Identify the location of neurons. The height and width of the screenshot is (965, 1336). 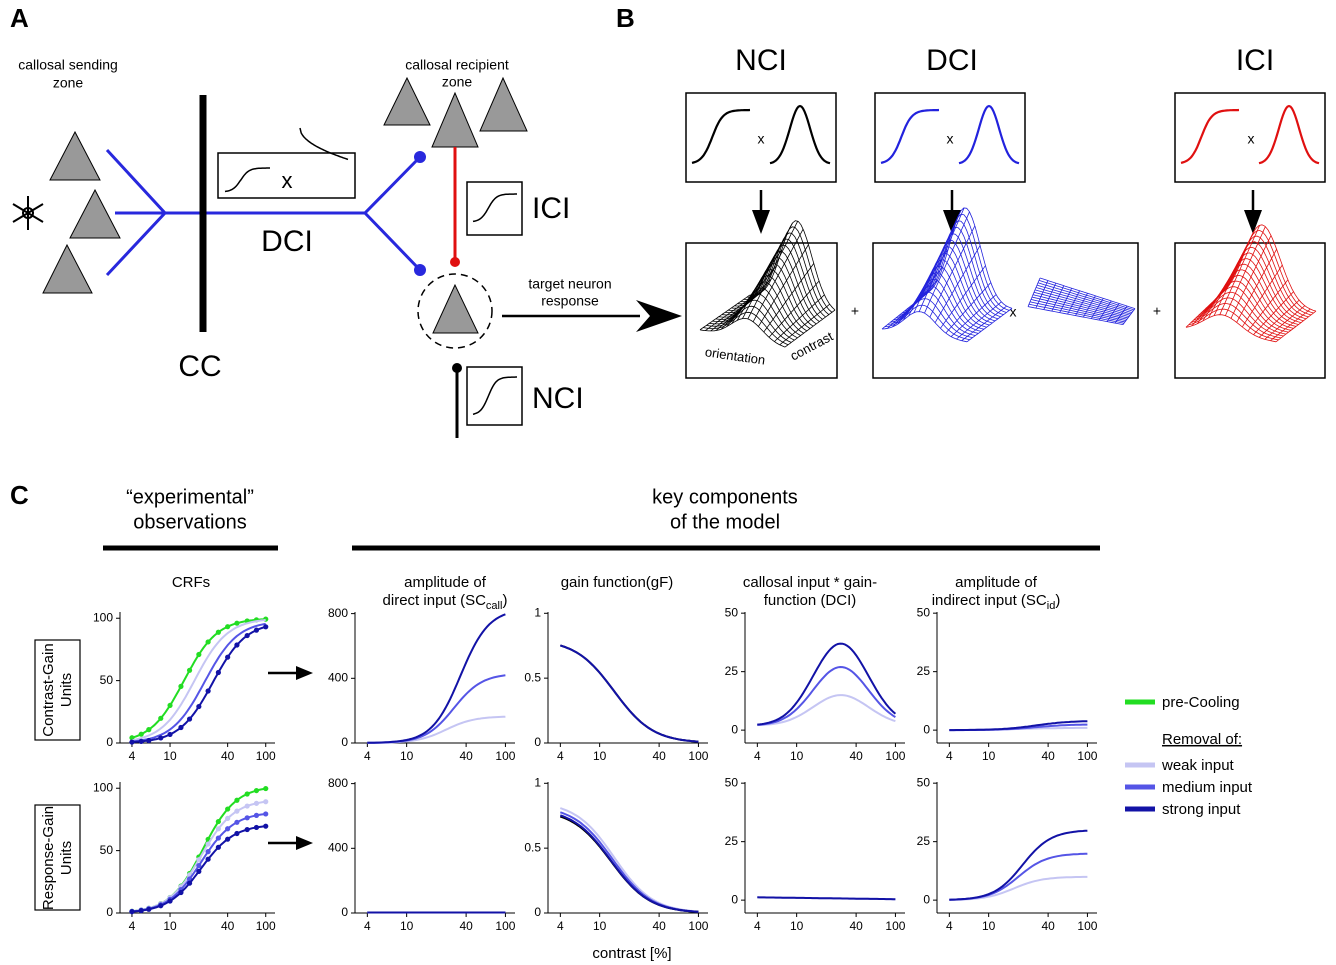
(285, 205).